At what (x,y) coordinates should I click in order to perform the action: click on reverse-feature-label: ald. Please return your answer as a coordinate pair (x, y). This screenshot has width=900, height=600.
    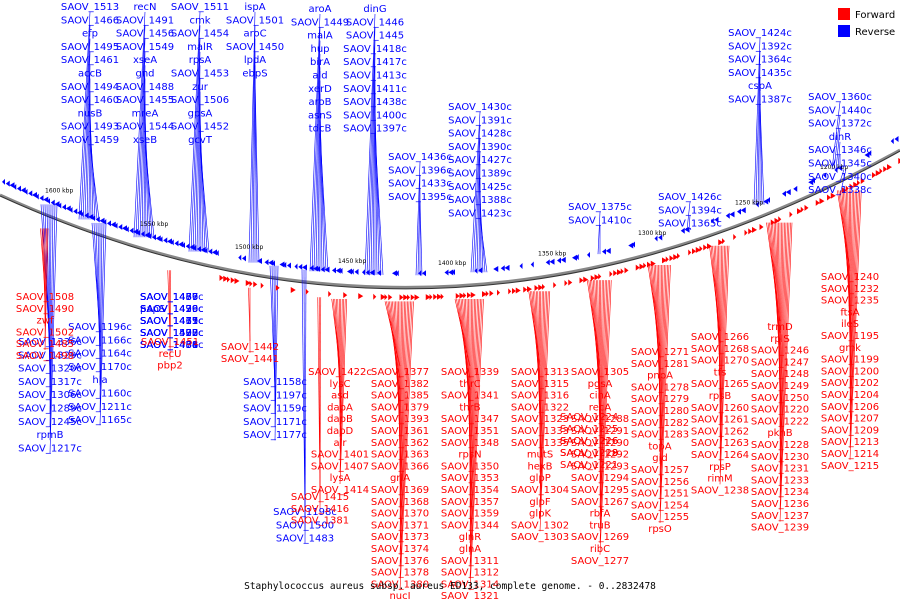
    Looking at the image, I should click on (319, 76).